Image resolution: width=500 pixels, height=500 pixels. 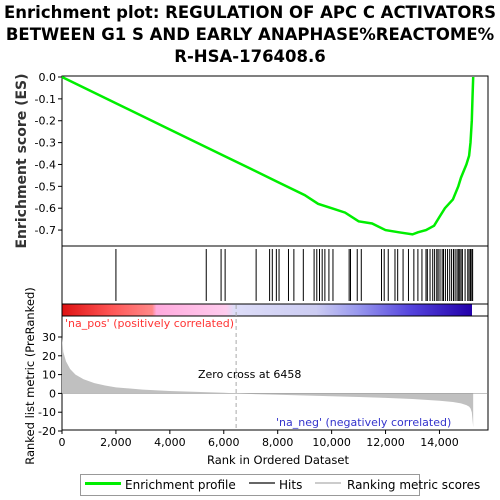 What do you see at coordinates (180, 485) in the screenshot?
I see `legend-profile-label: Enrichment profile` at bounding box center [180, 485].